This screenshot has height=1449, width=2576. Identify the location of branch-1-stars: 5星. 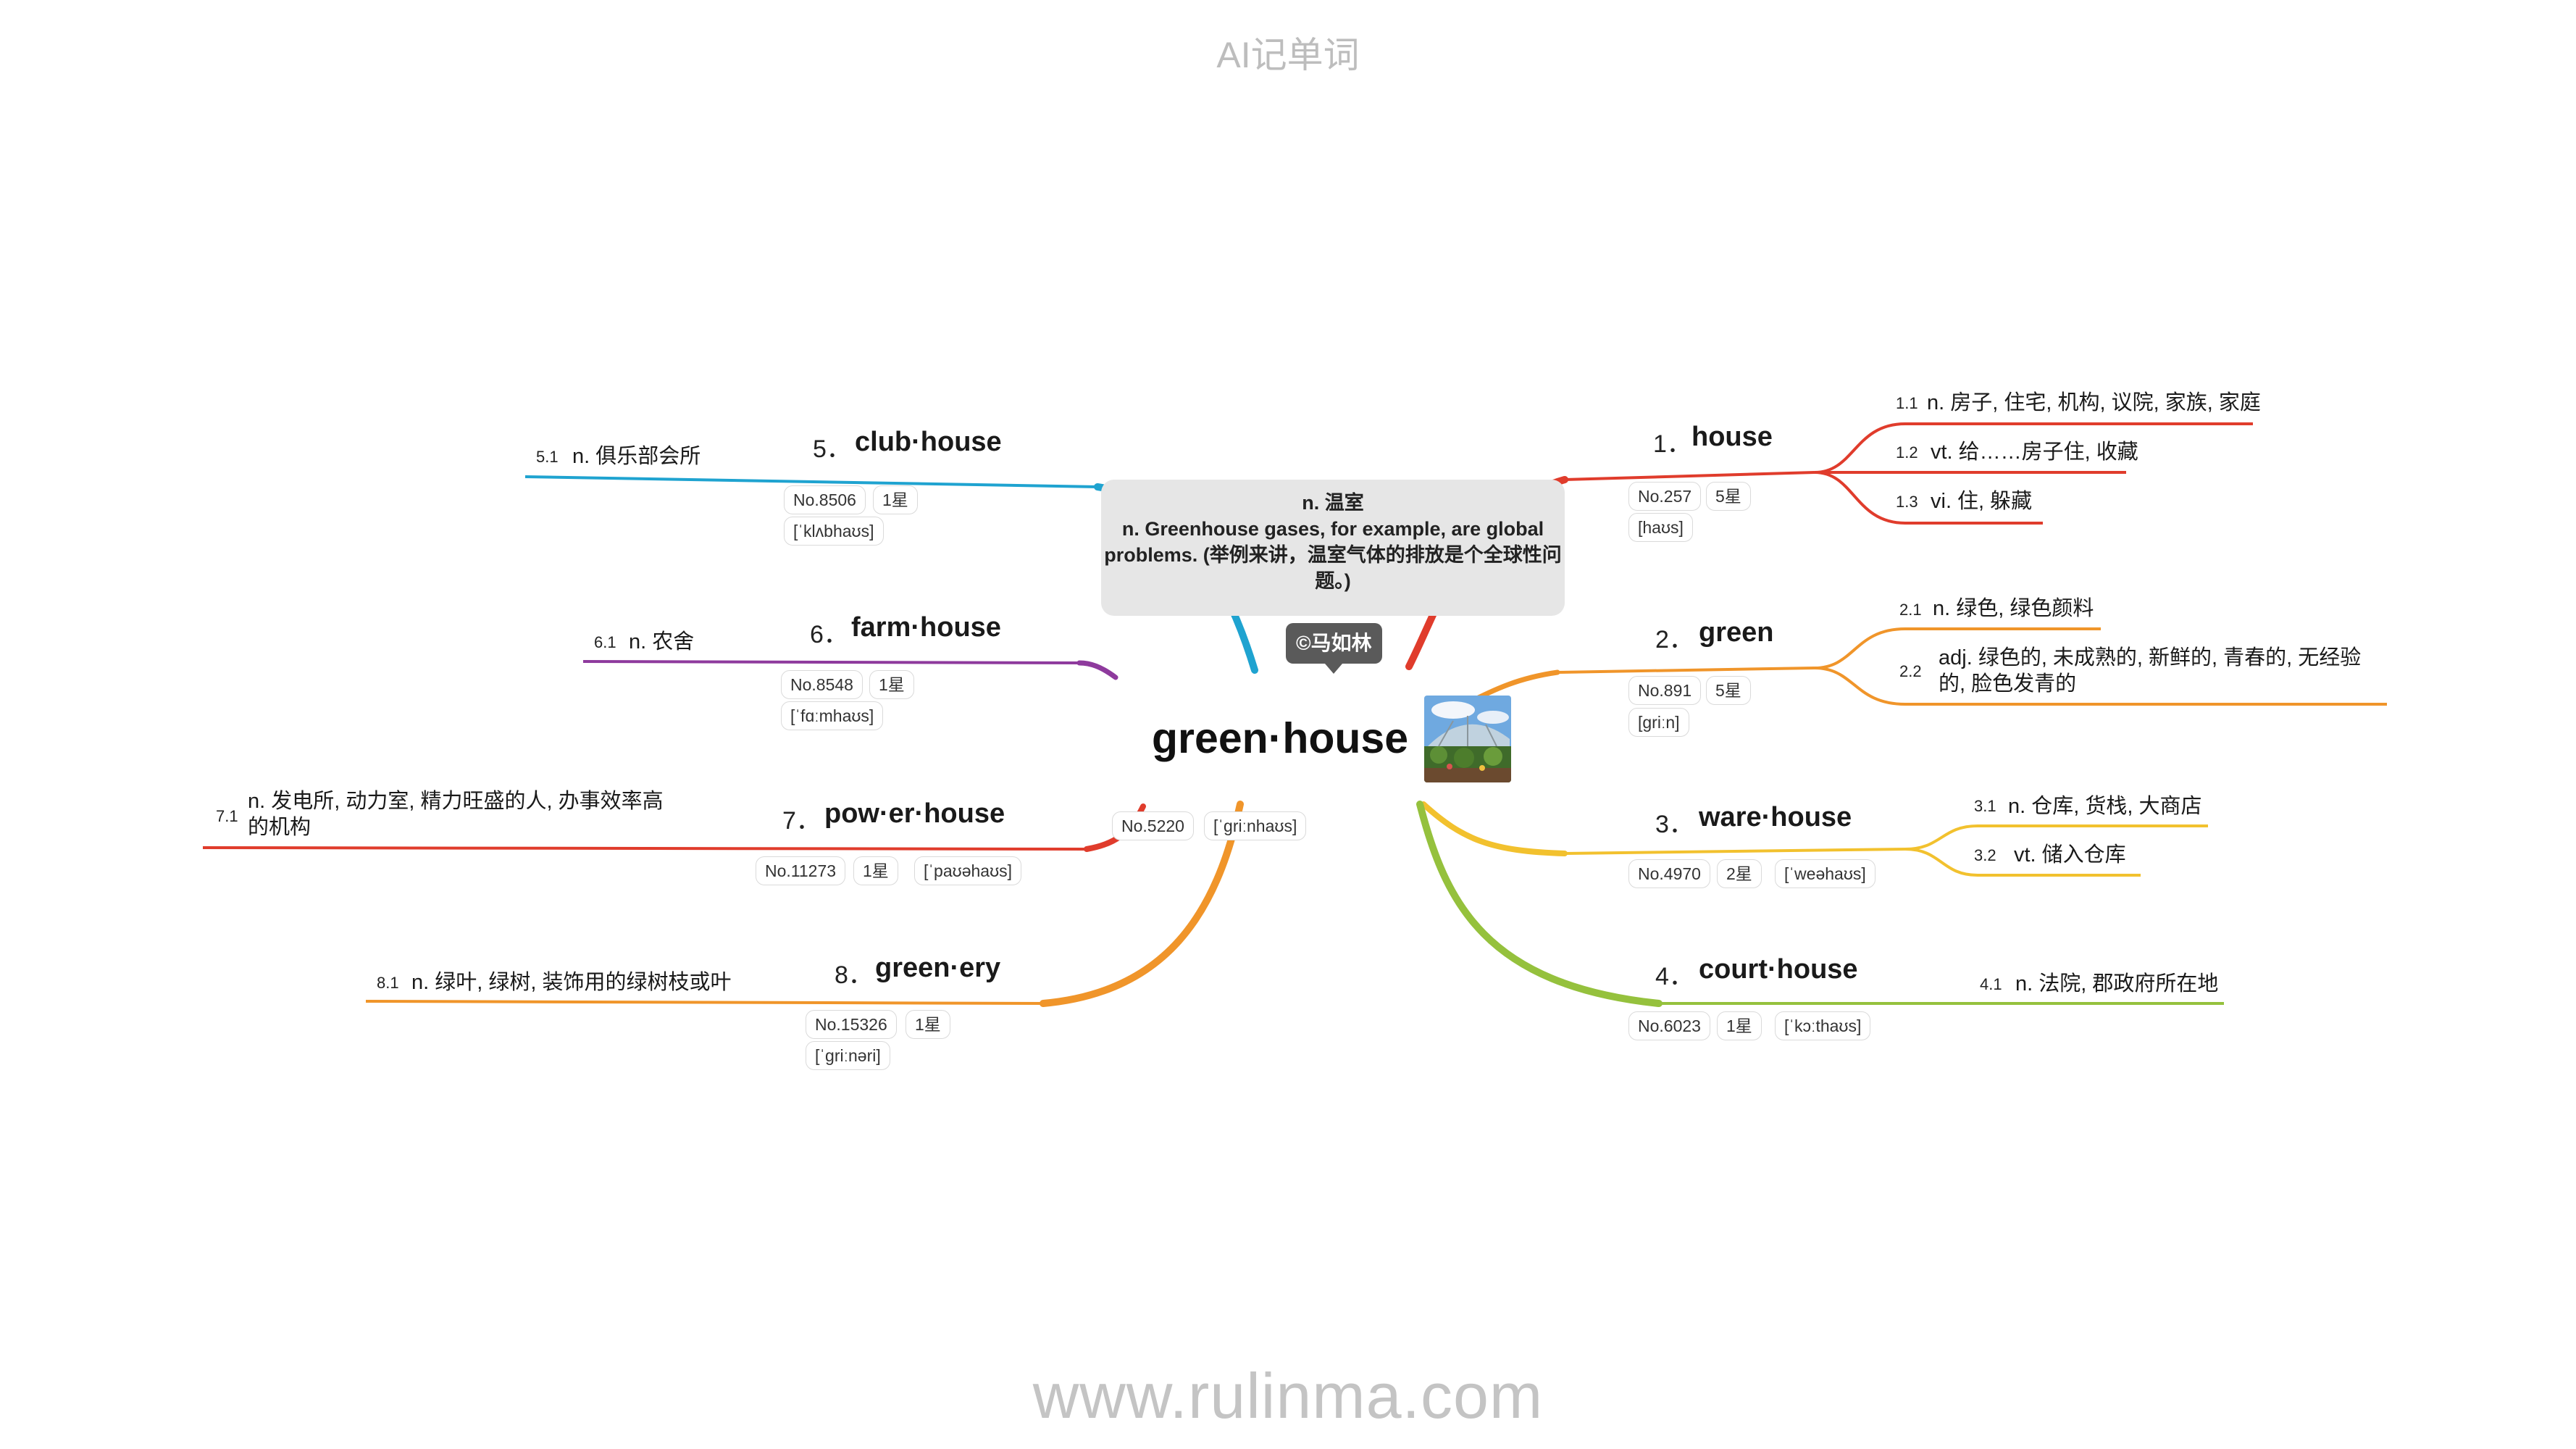
(1729, 496).